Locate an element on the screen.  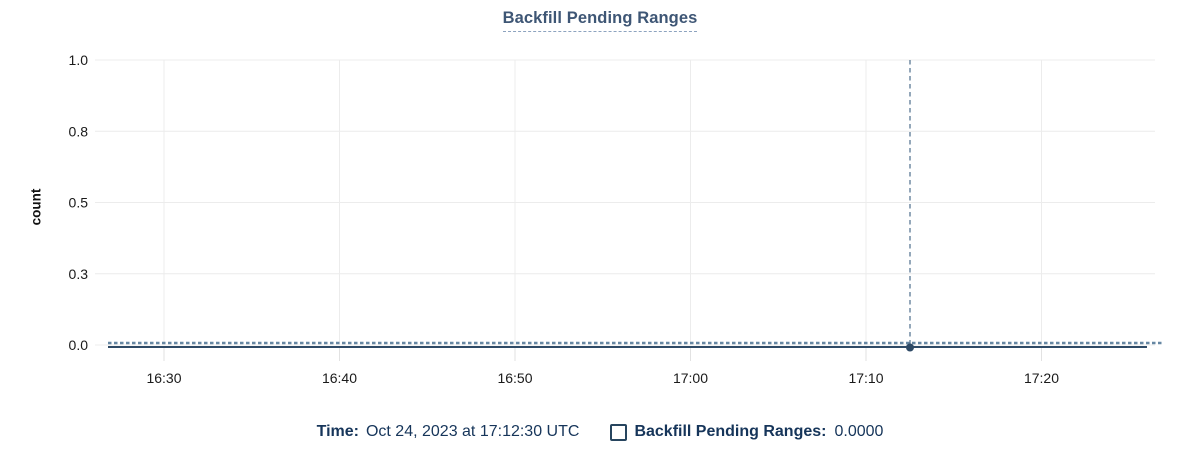
x-tick-label: 17:20 is located at coordinates (1041, 378).